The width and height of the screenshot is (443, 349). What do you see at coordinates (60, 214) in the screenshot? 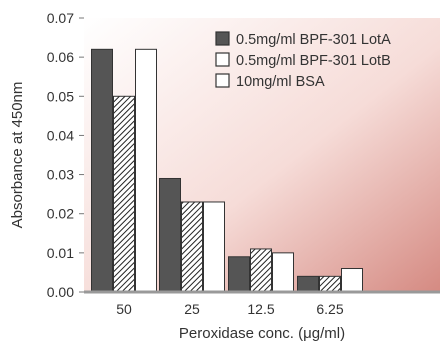
I see `y-tick-label: 0.02` at bounding box center [60, 214].